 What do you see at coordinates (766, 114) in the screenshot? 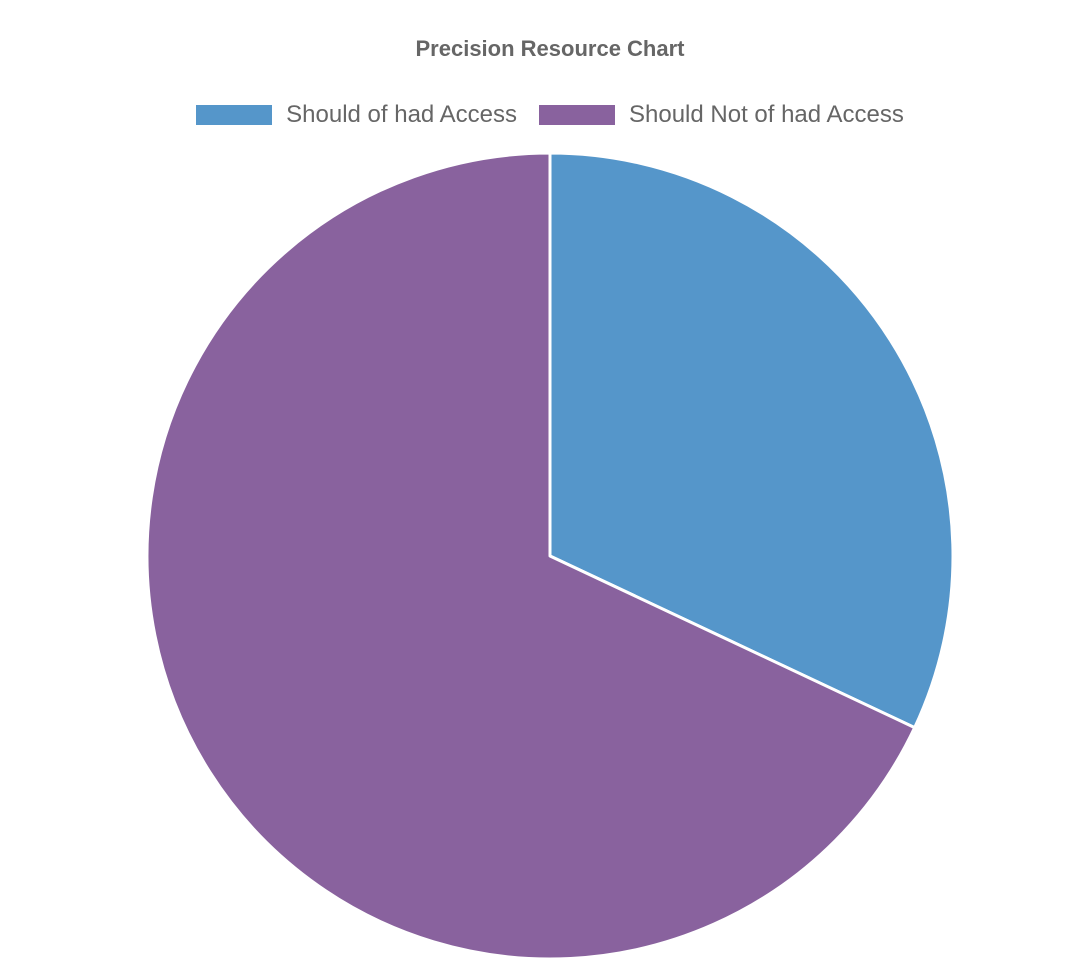
I see `legend-label-should-not-have-access: Should Not of had Access` at bounding box center [766, 114].